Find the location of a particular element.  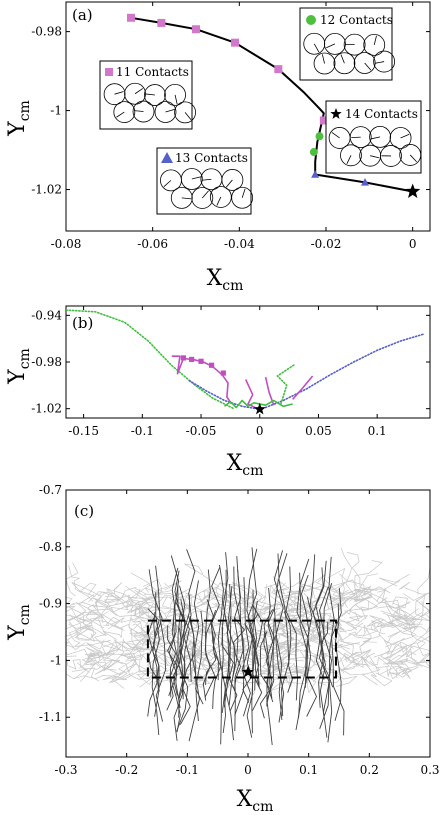

inset-11-contacts: 11 Contacts is located at coordinates (147, 95).